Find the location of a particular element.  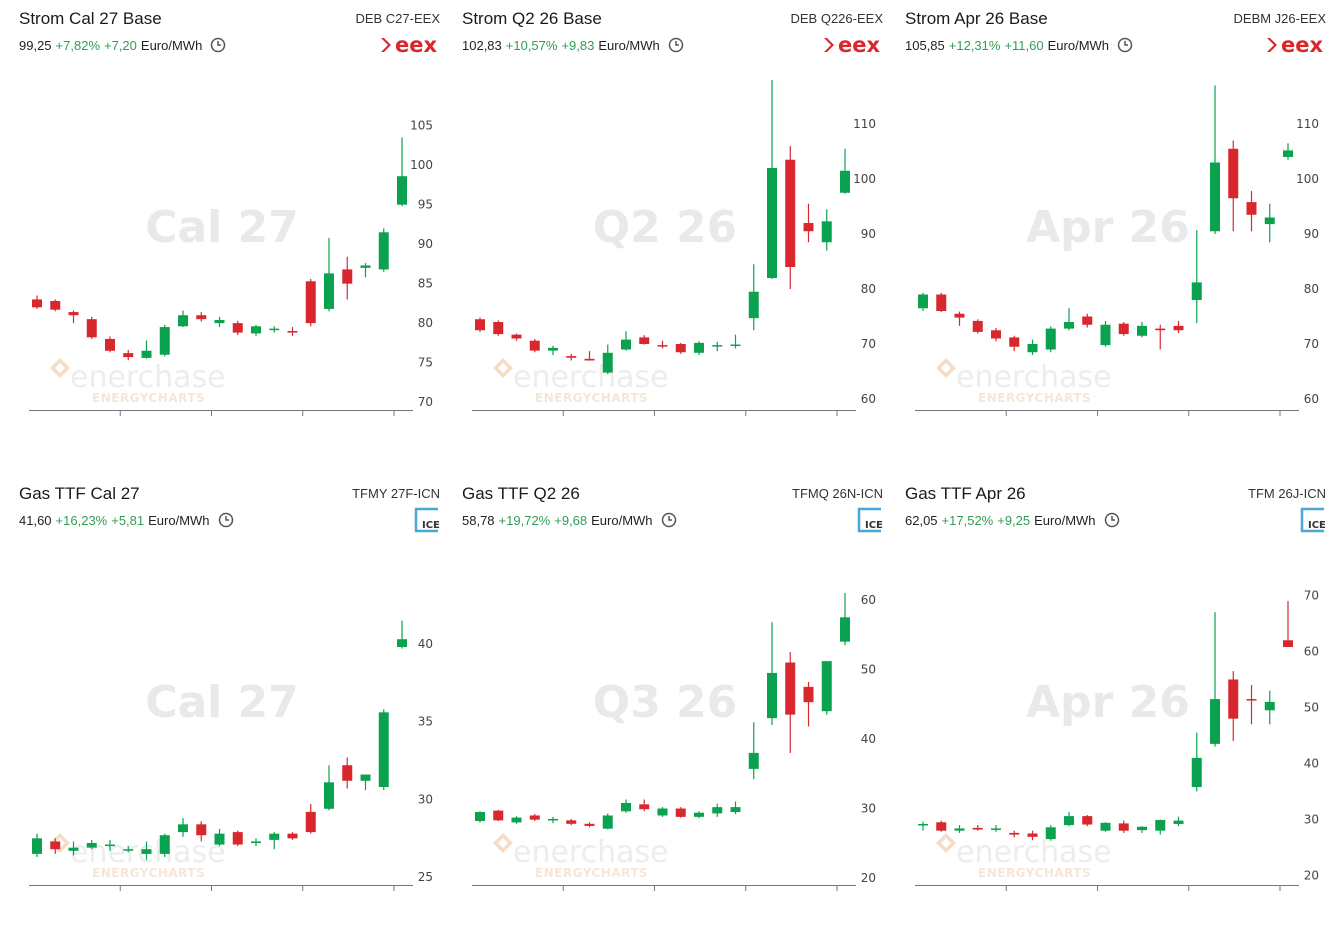

price-stats: 58,78 +19,72% +9,68 Euro/MWh is located at coordinates (569, 520).